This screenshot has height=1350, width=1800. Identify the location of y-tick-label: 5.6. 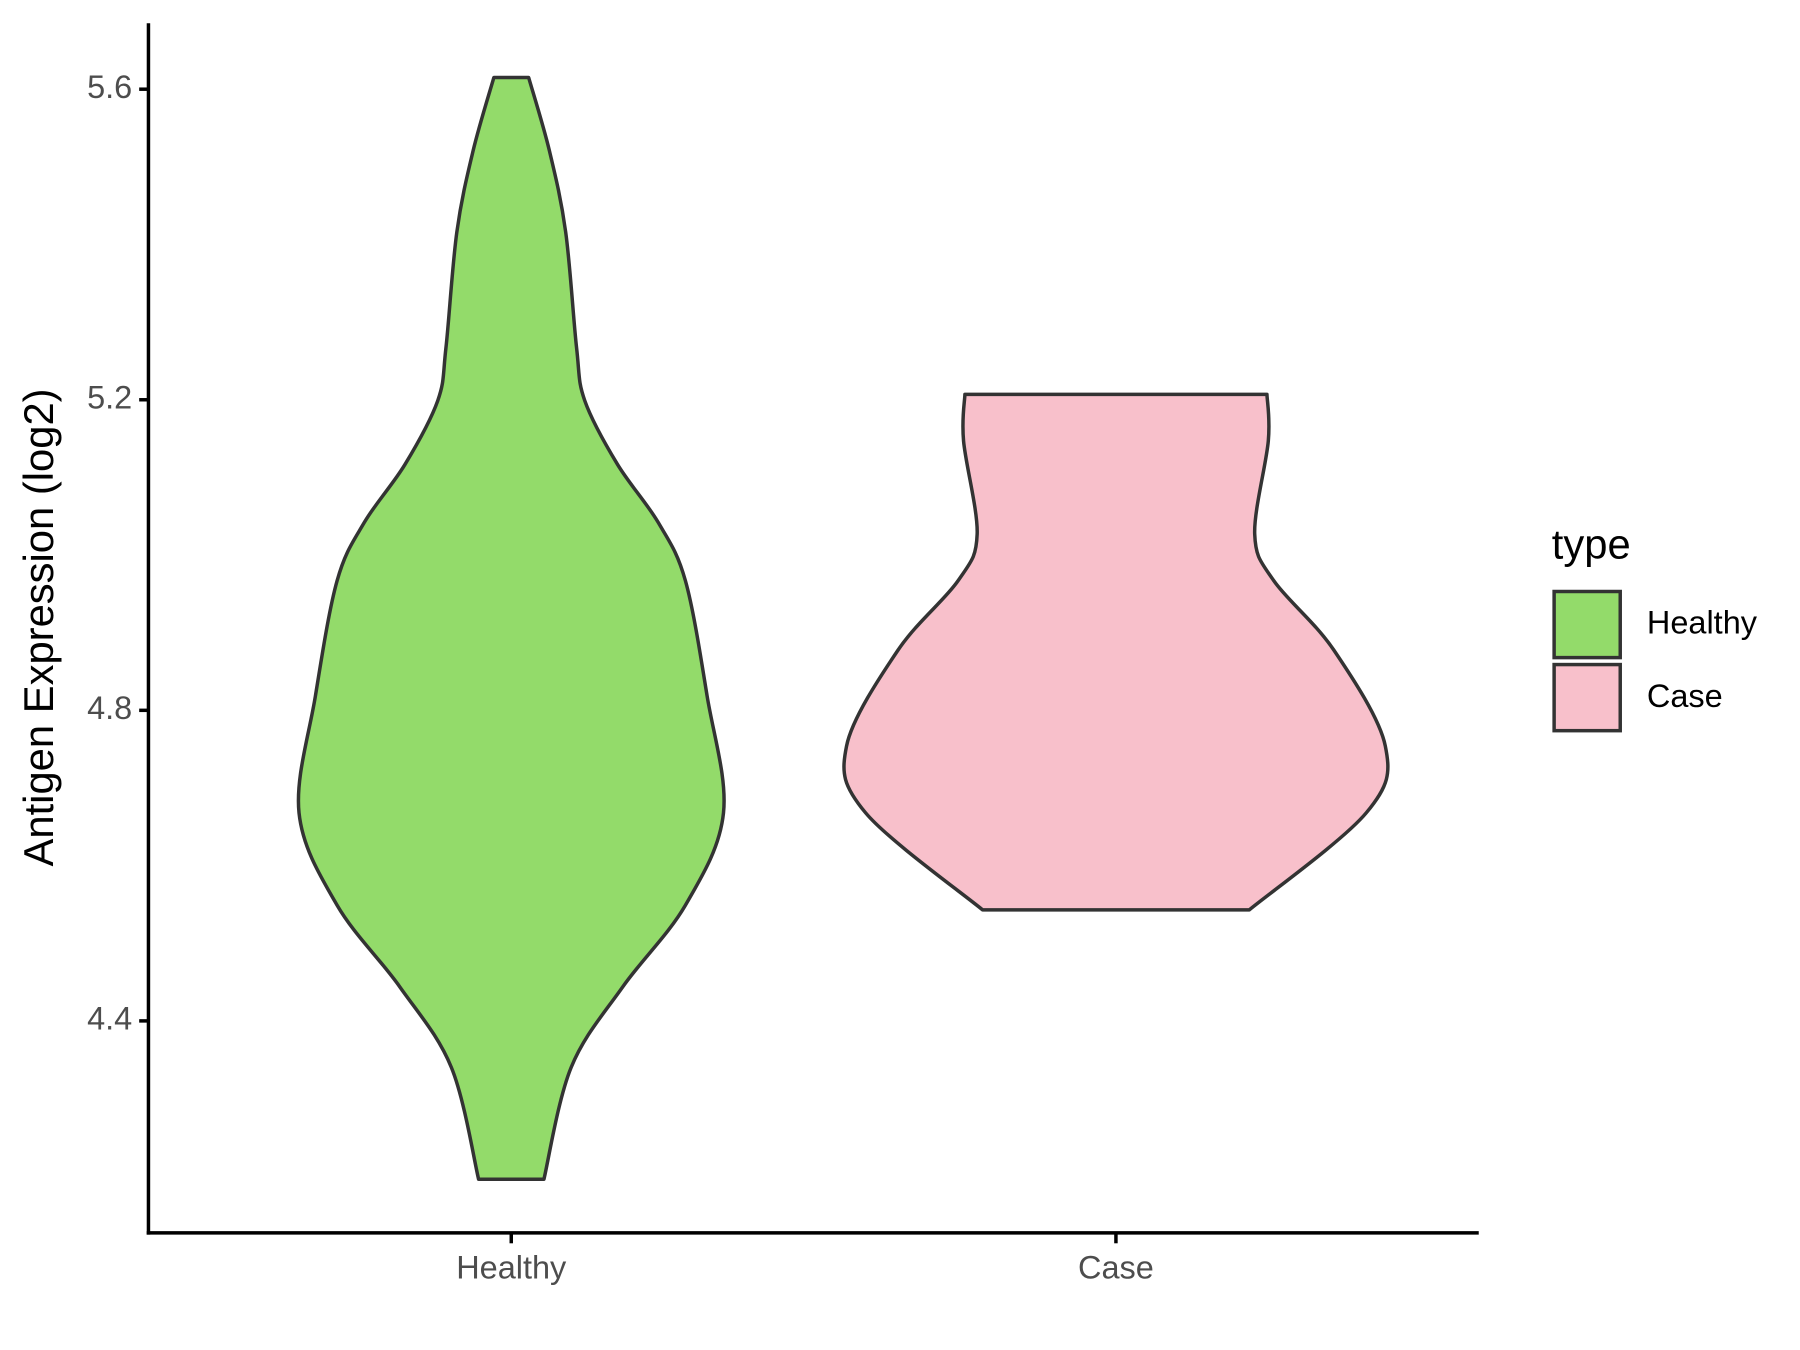
(109, 87).